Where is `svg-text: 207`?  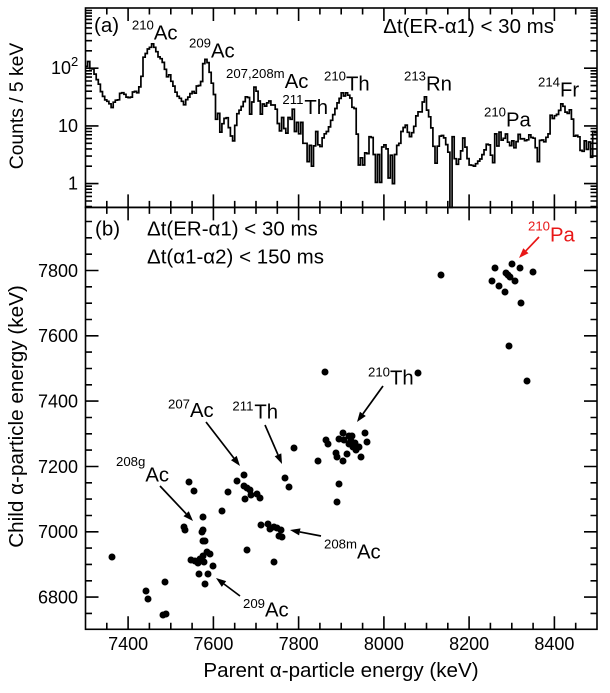
svg-text: 207 is located at coordinates (179, 404).